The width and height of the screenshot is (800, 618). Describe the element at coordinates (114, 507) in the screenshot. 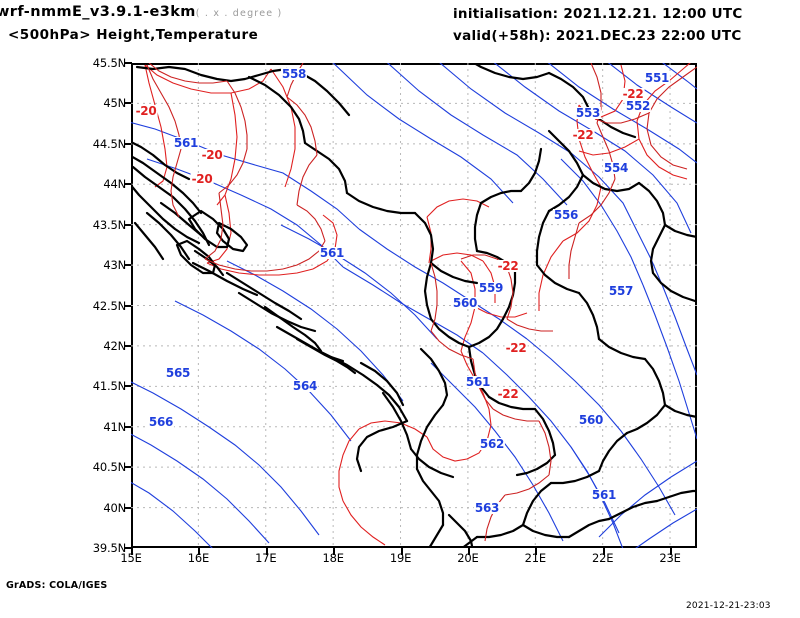

I see `y-axis-tick-label: 40N` at that location.